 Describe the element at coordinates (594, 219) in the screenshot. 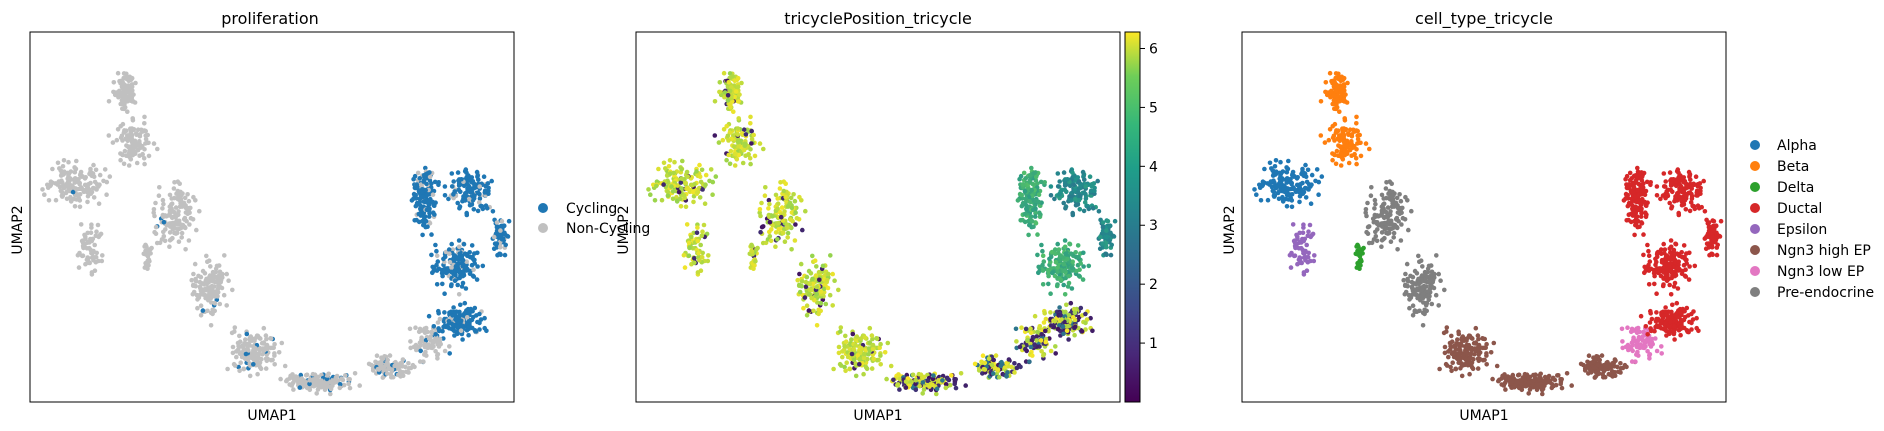

I see `legend: Cycling Non-Cycling` at that location.